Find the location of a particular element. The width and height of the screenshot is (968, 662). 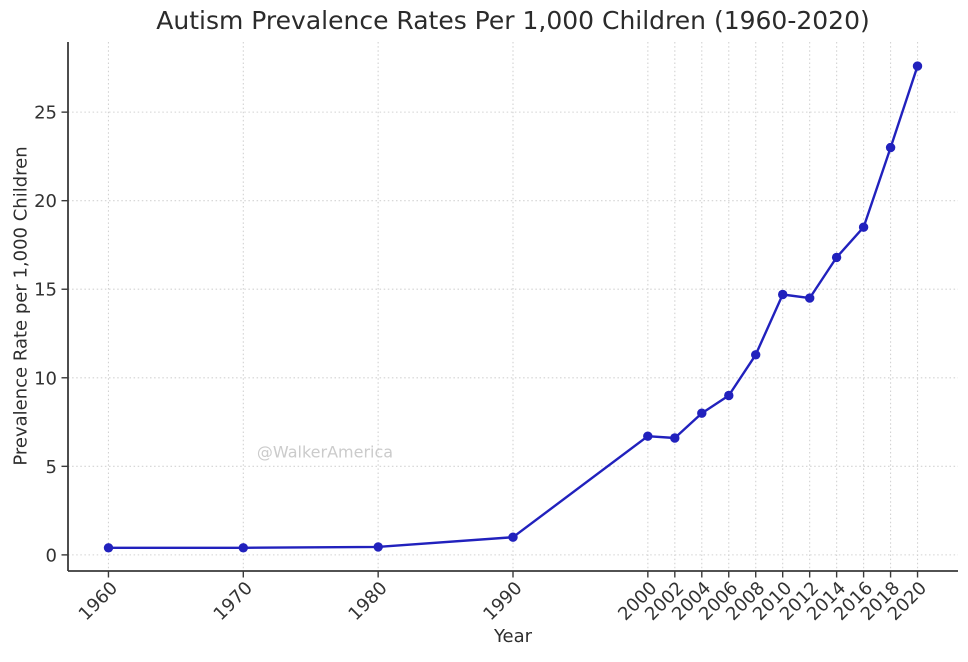

y-axis-title: Prevalence Rate per 1,000 Children is located at coordinates (21, 306).